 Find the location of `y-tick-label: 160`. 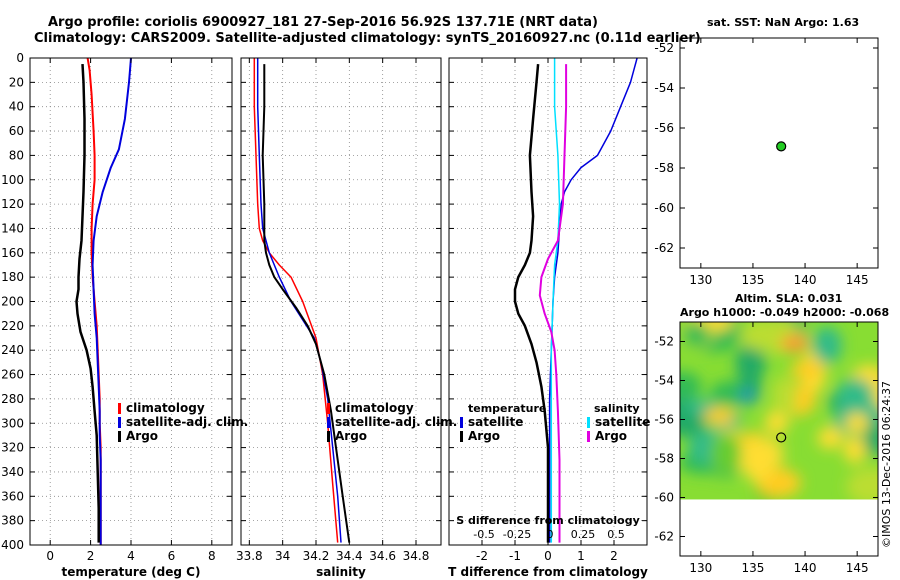

y-tick-label: 160 is located at coordinates (12, 253).